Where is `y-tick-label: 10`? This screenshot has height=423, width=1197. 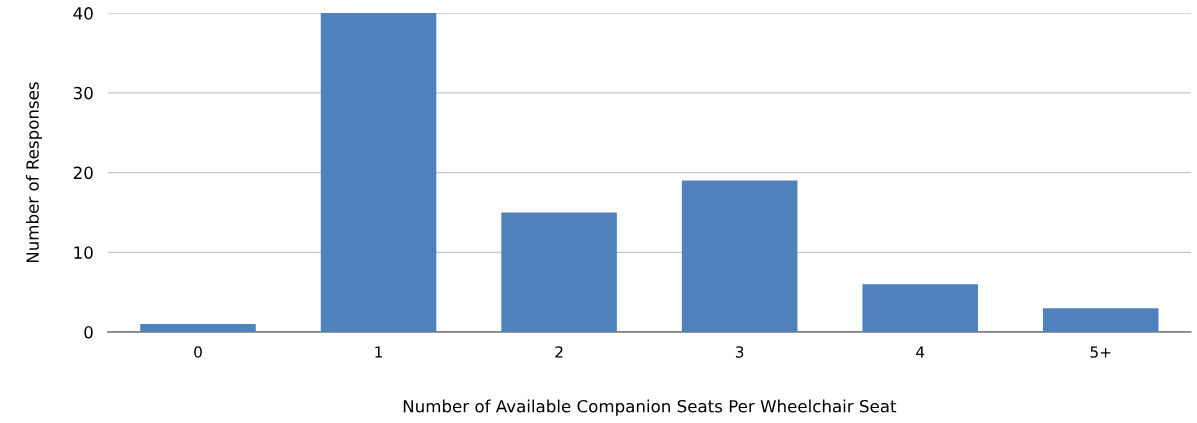
y-tick-label: 10 is located at coordinates (83, 252).